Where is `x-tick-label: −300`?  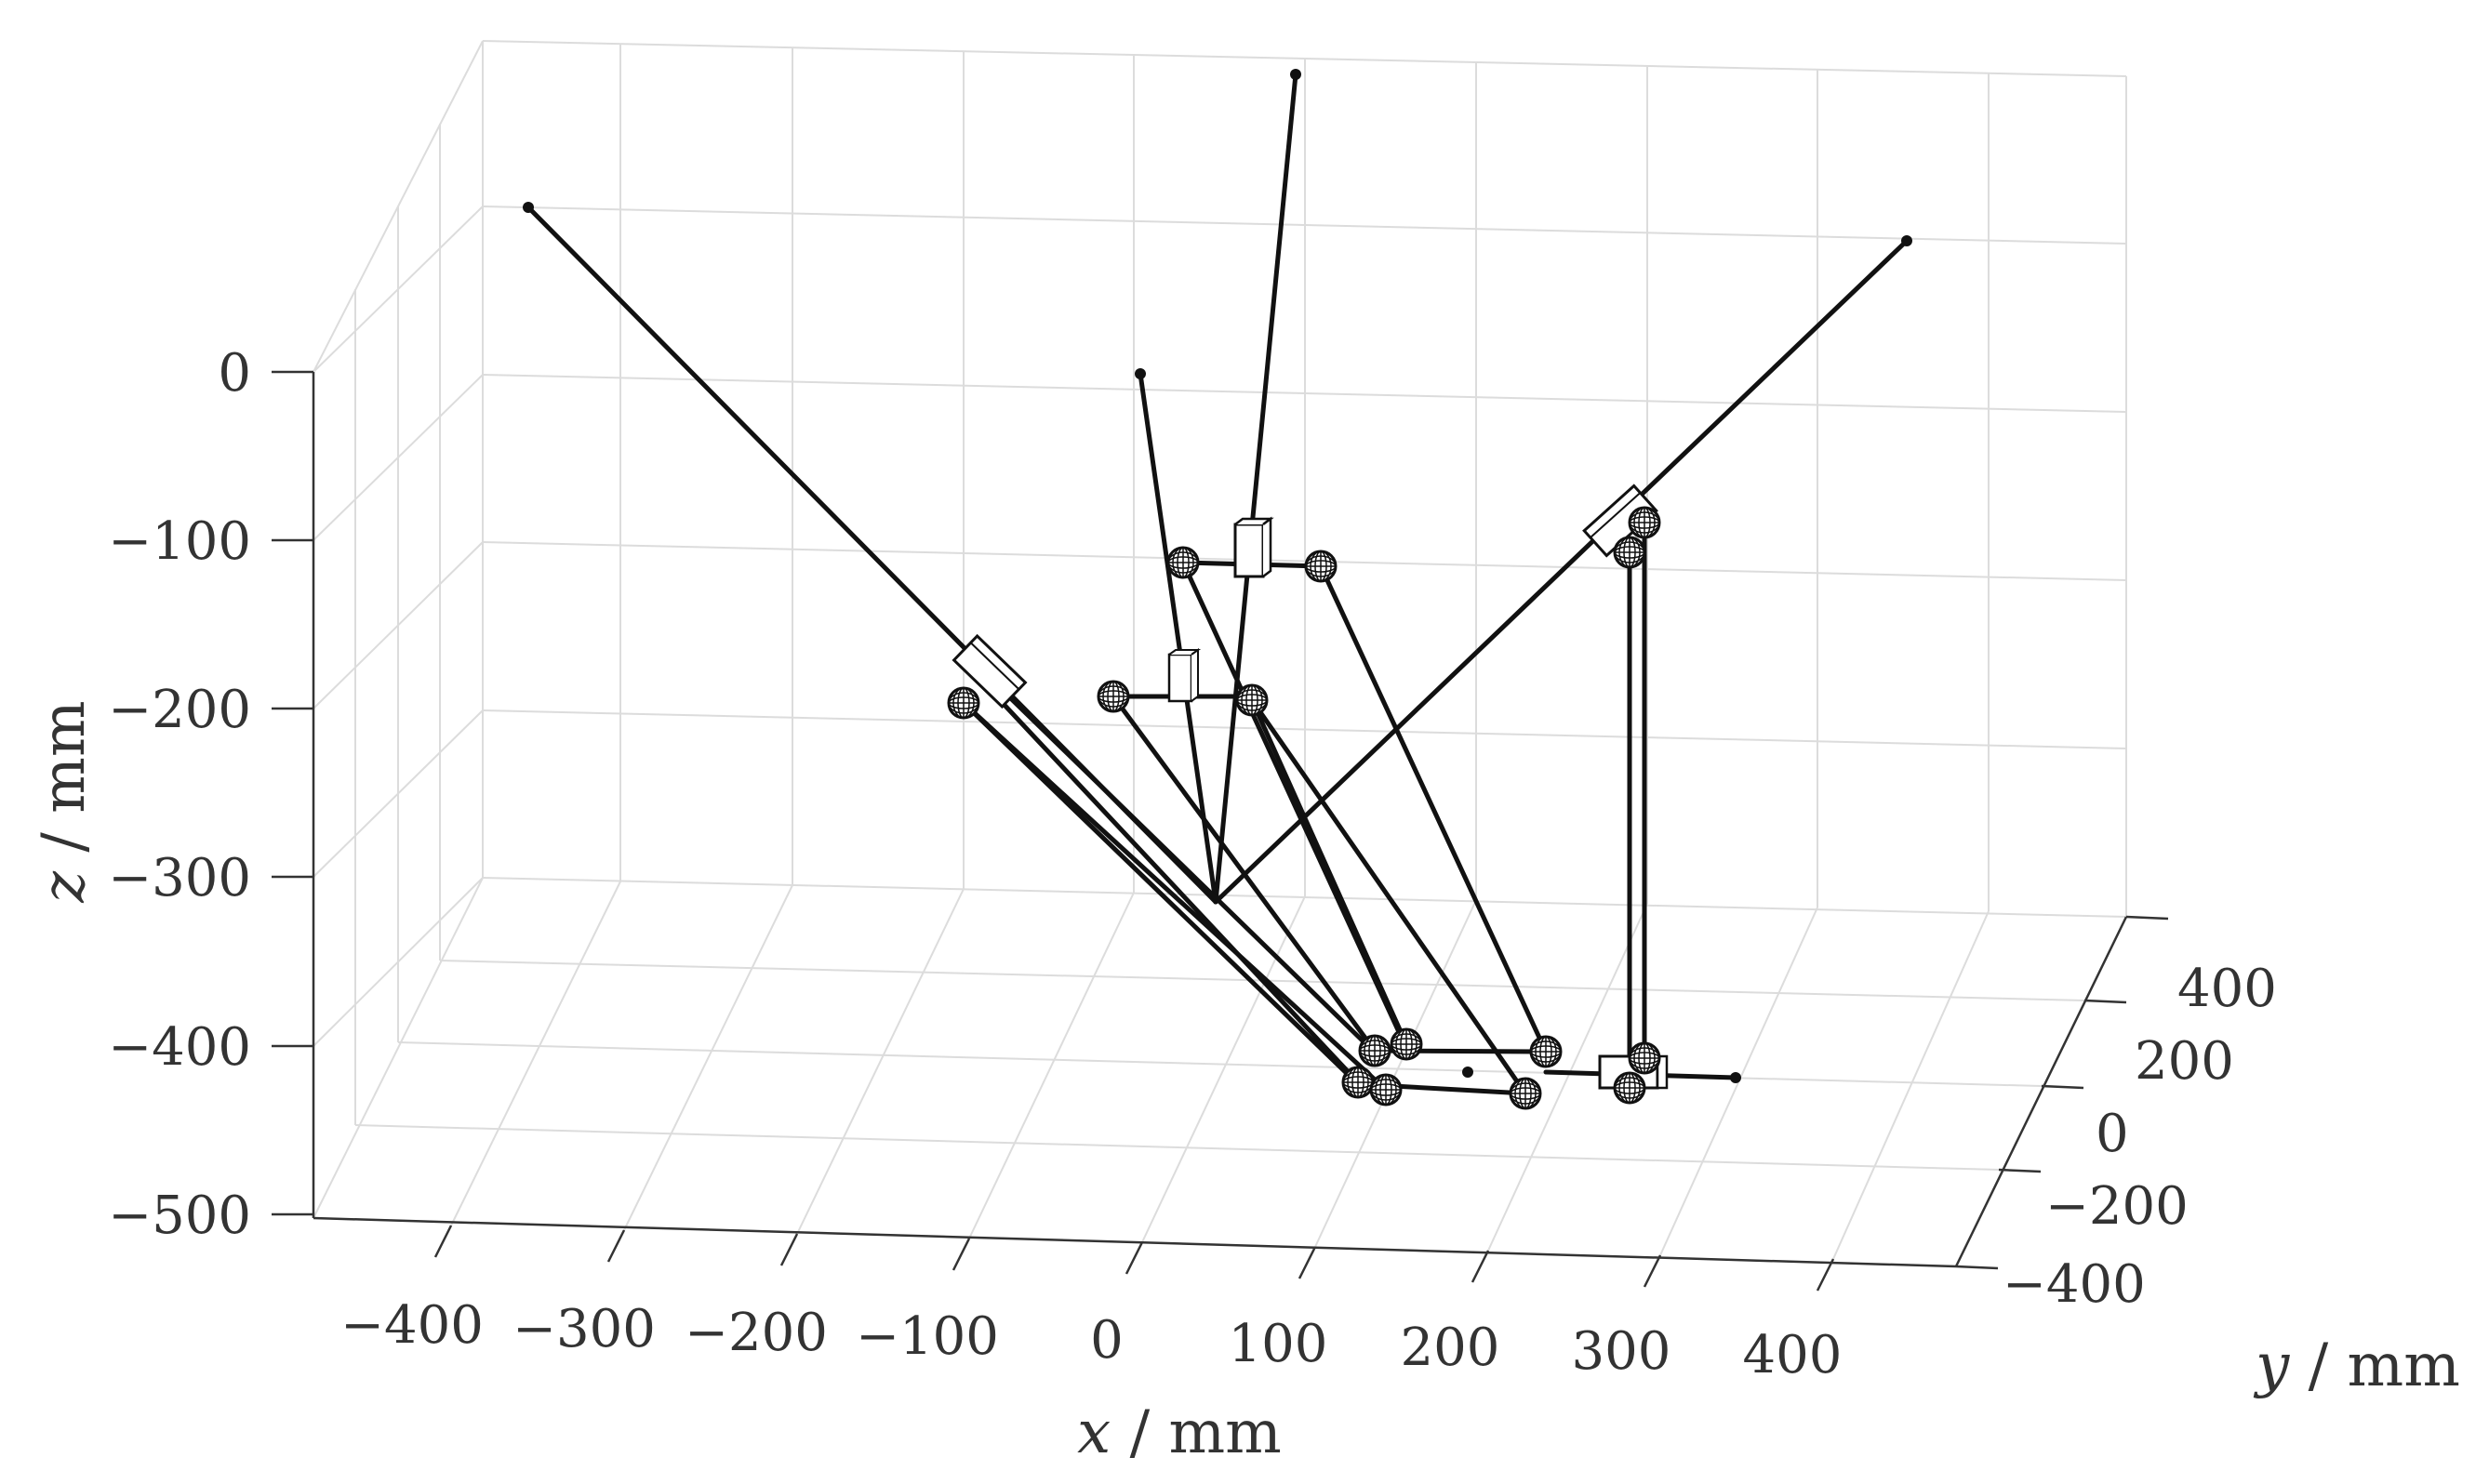
x-tick-label: −300 is located at coordinates (584, 1329).